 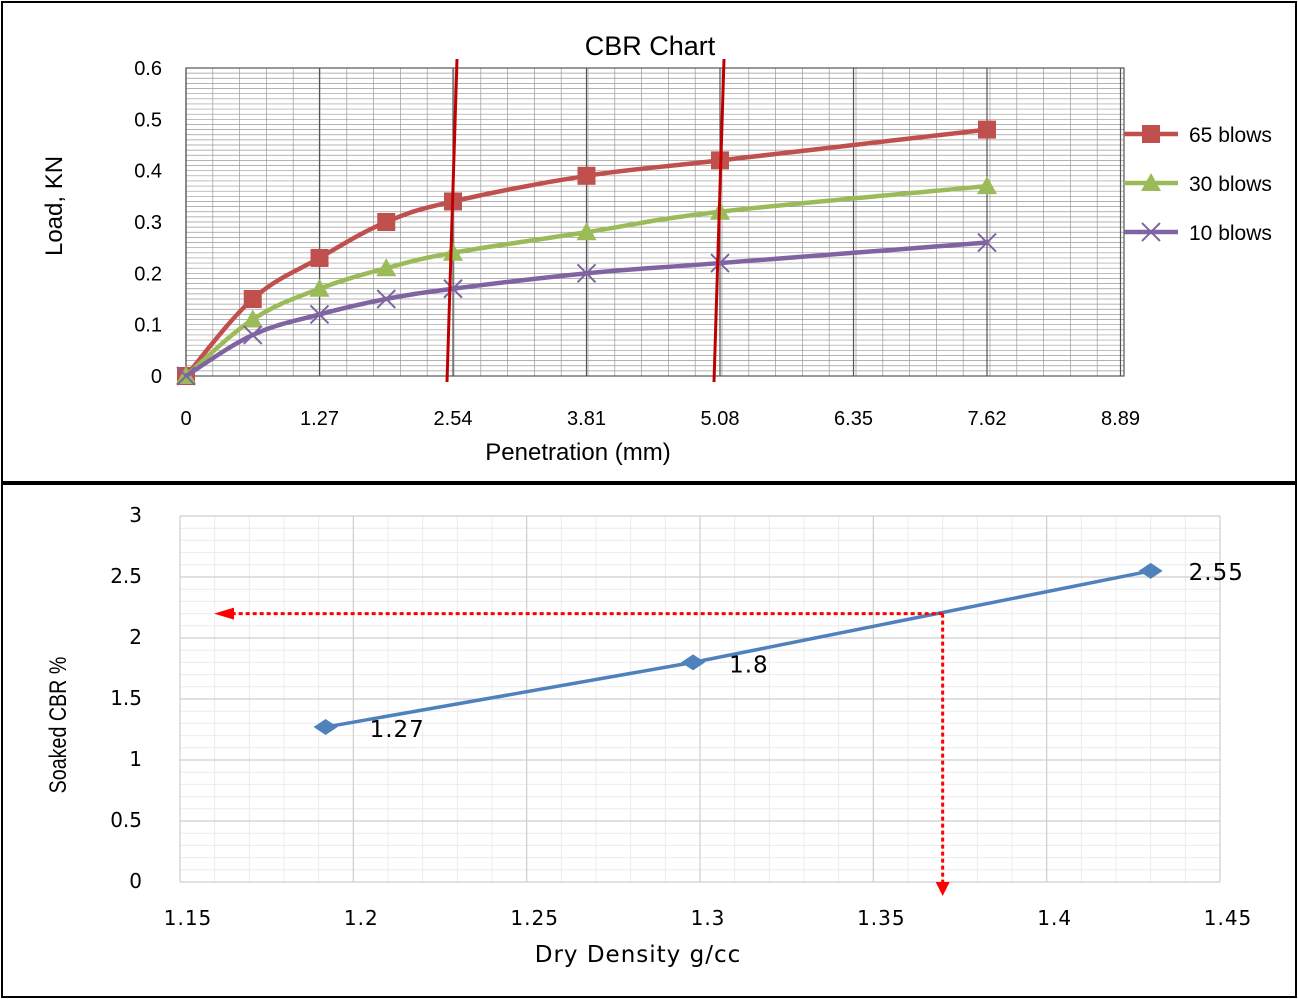 What do you see at coordinates (749, 665) in the screenshot?
I see `data-label: 1.8` at bounding box center [749, 665].